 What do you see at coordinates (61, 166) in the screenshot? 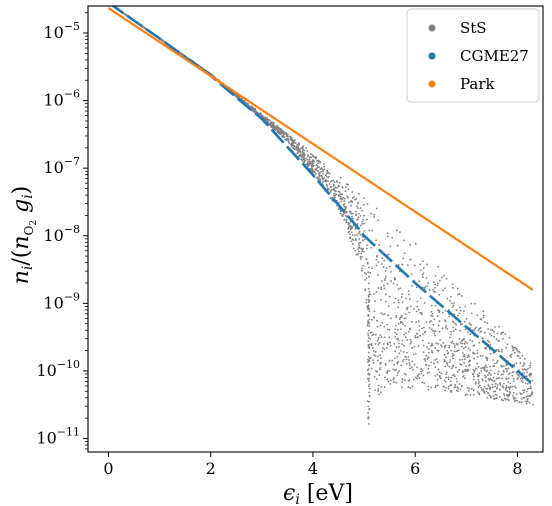
I see `y-tick-label: 10⁻⁷` at bounding box center [61, 166].